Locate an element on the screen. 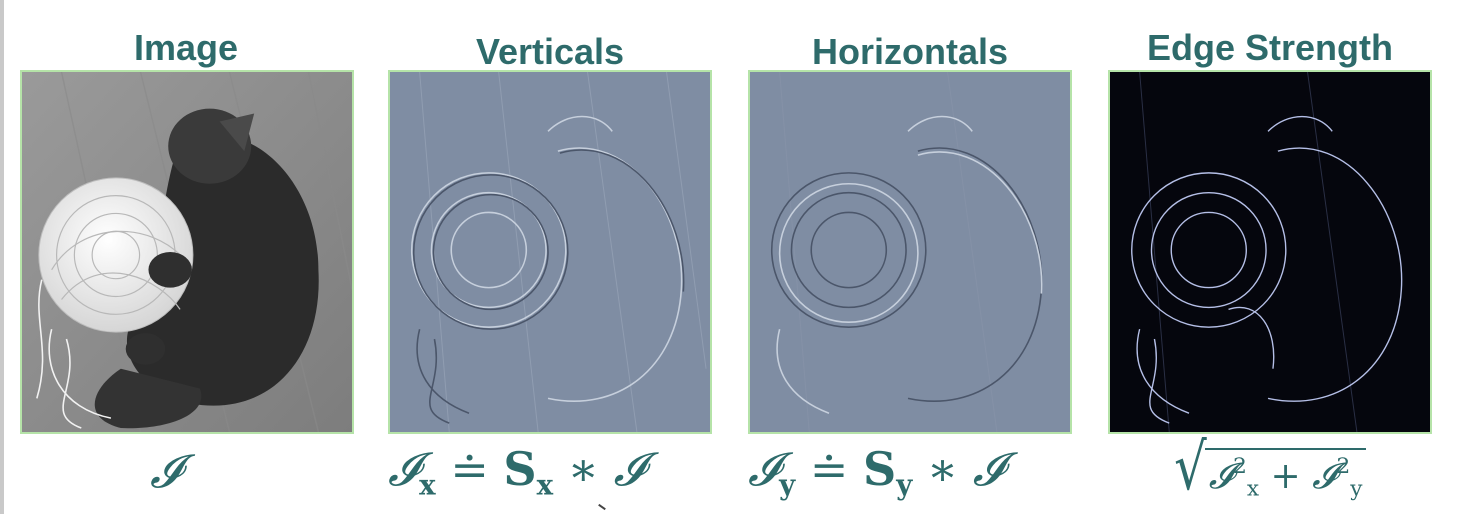  left-divider is located at coordinates (2, 257).